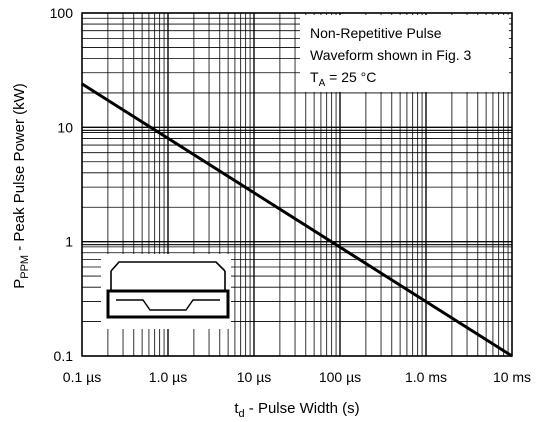  What do you see at coordinates (512, 377) in the screenshot?
I see `x-tick-label: 10 ms` at bounding box center [512, 377].